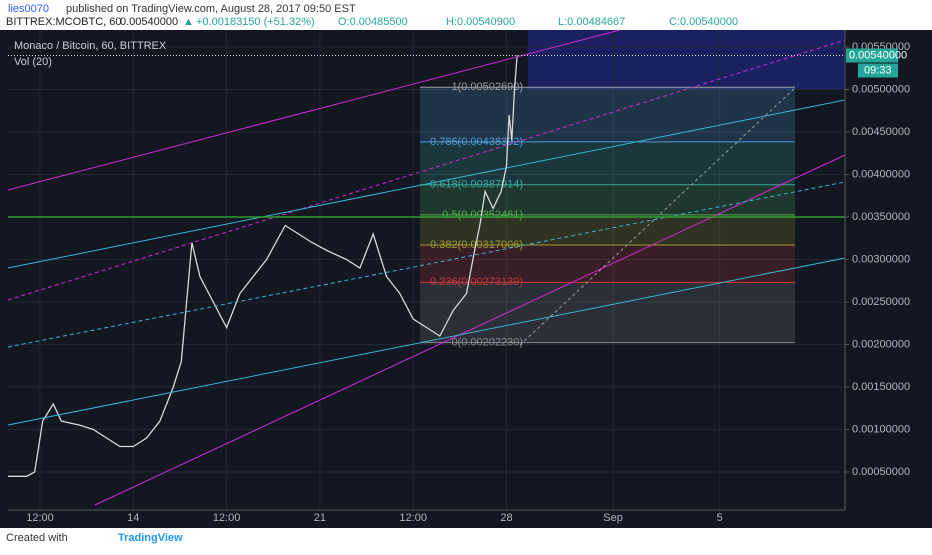  I want to click on y-tick-label: 0.00300000, so click(881, 259).